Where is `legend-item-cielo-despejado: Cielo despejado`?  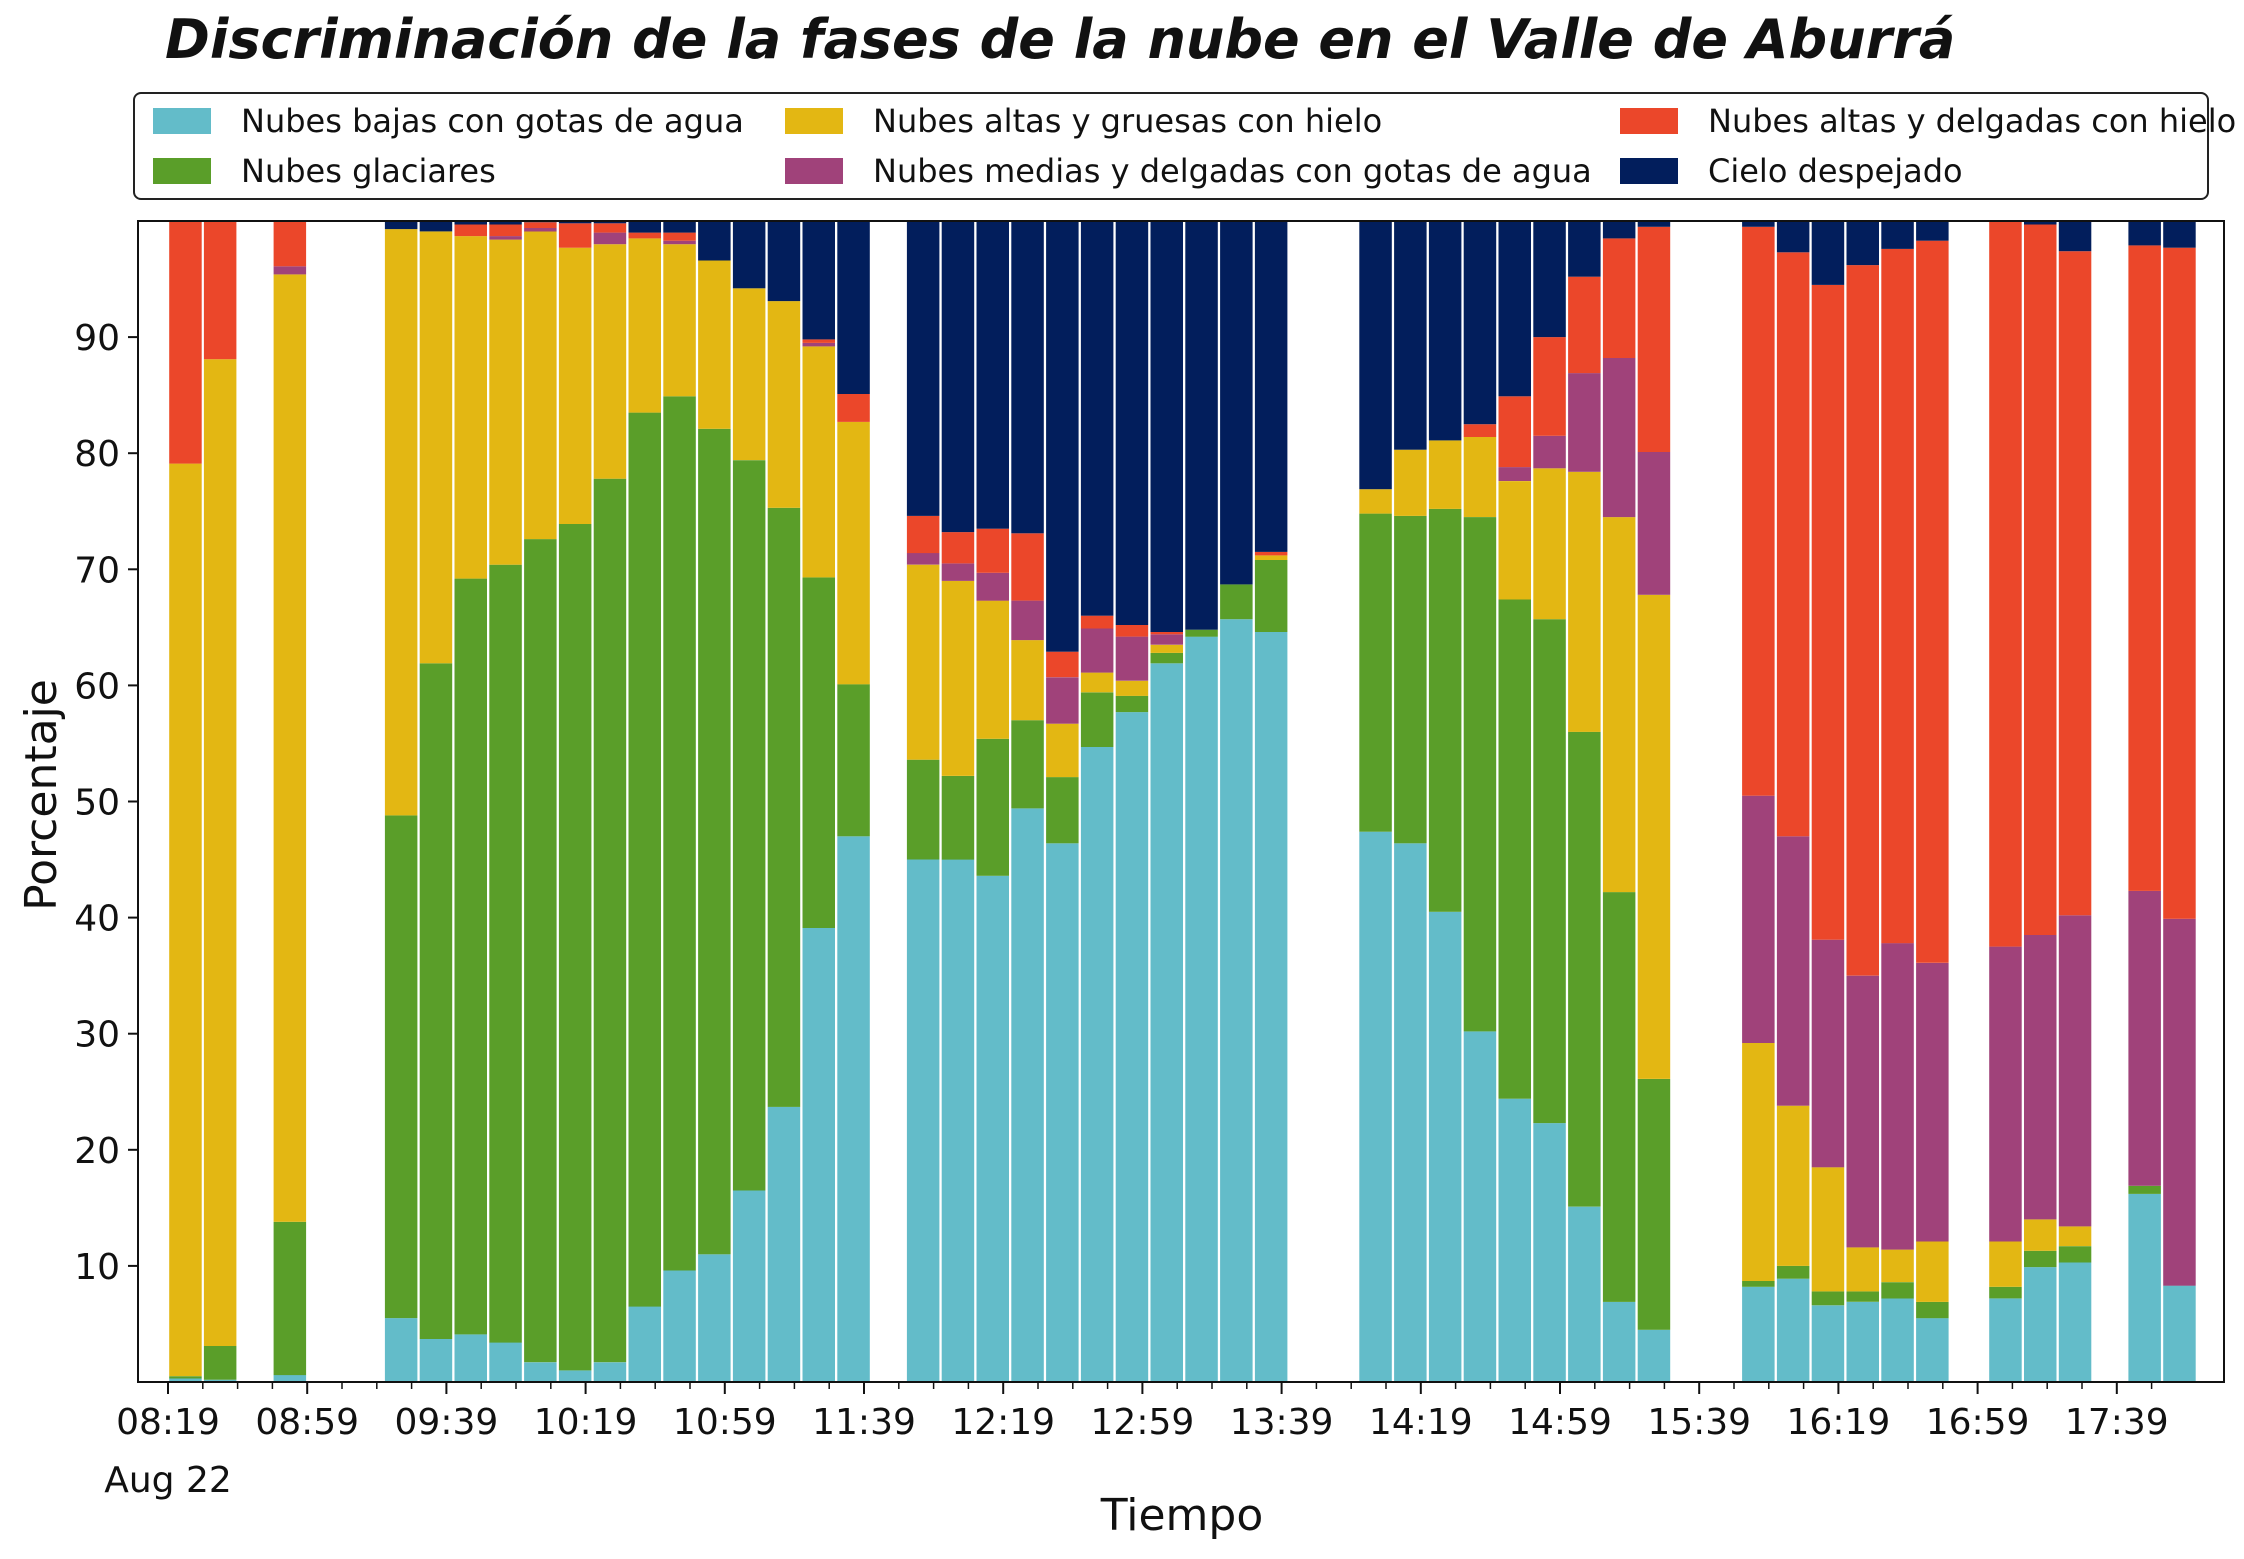 legend-item-cielo-despejado: Cielo despejado is located at coordinates (1791, 171).